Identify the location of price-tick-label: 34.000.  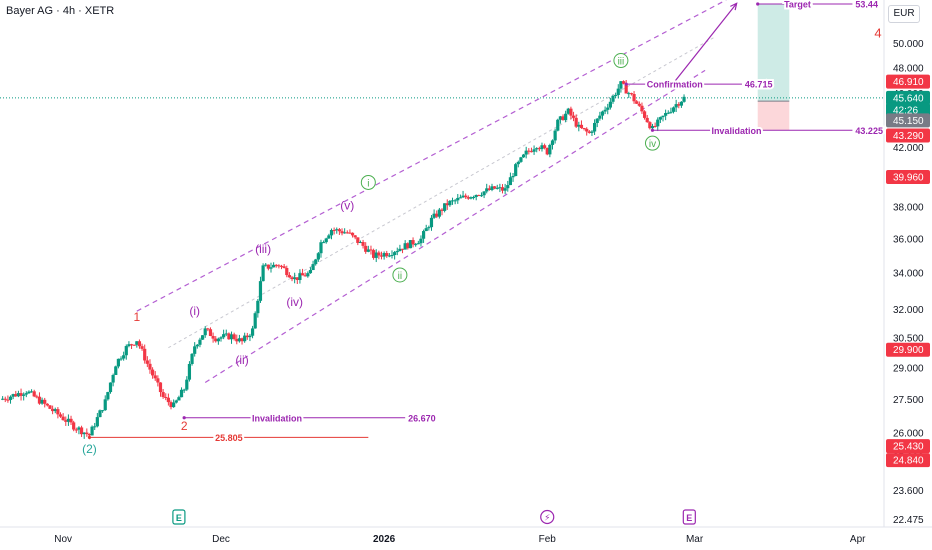
(908, 274).